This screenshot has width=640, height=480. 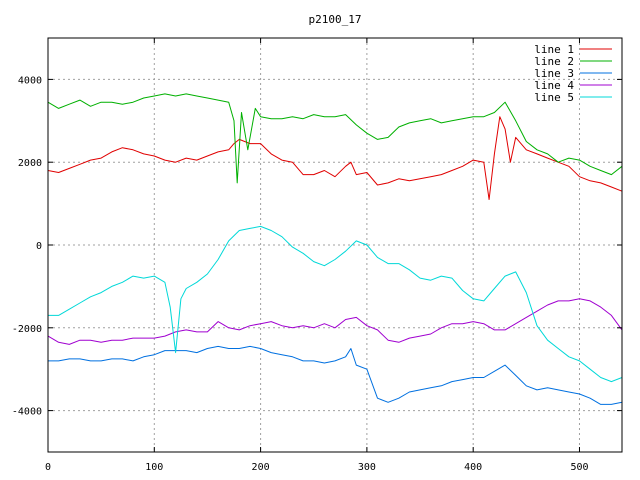 I want to click on x-tick-label: 300, so click(x=367, y=467).